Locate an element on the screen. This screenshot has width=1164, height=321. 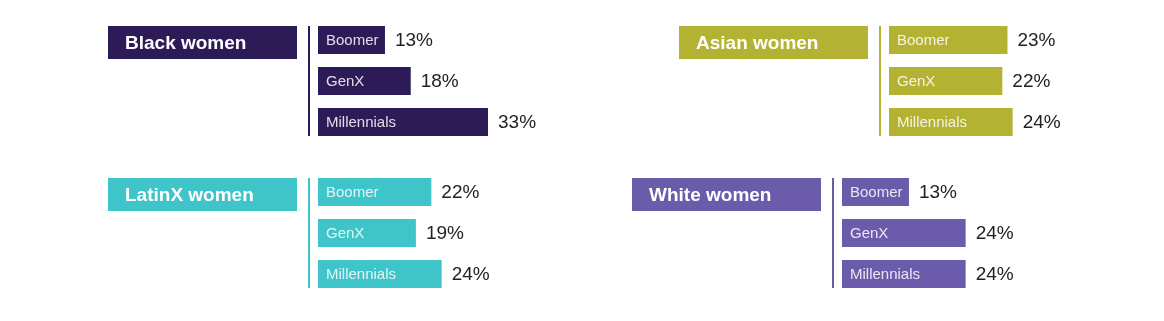
data-label: 19% is located at coordinates (445, 232).